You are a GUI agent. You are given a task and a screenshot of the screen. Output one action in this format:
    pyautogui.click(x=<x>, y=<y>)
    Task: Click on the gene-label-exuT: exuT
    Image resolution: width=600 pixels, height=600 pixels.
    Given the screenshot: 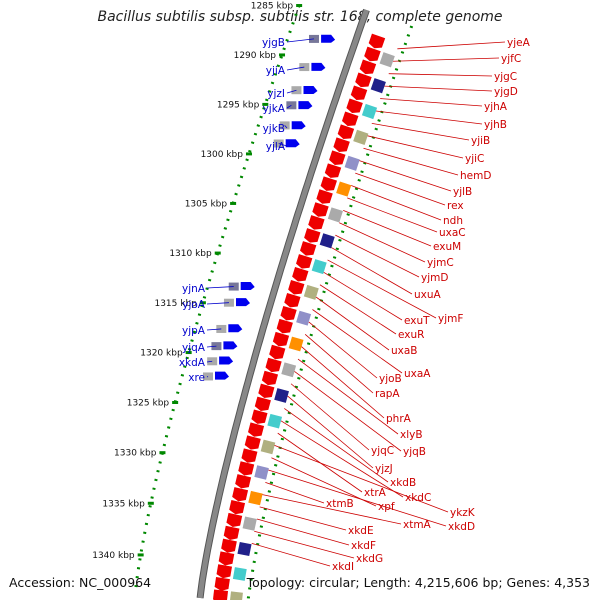 What is the action you would take?
    pyautogui.click(x=417, y=321)
    